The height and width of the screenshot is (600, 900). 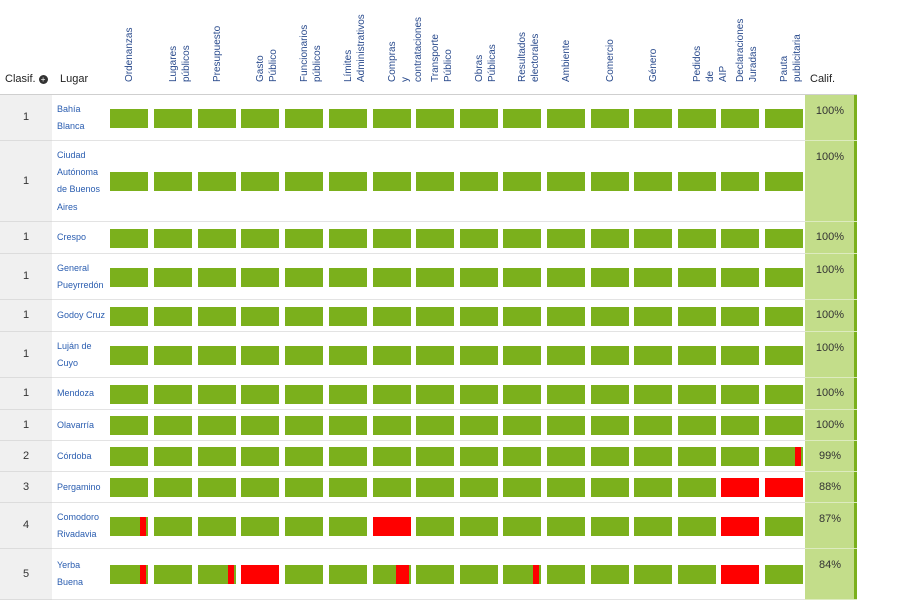 I want to click on place-line: Aires, so click(x=67, y=206).